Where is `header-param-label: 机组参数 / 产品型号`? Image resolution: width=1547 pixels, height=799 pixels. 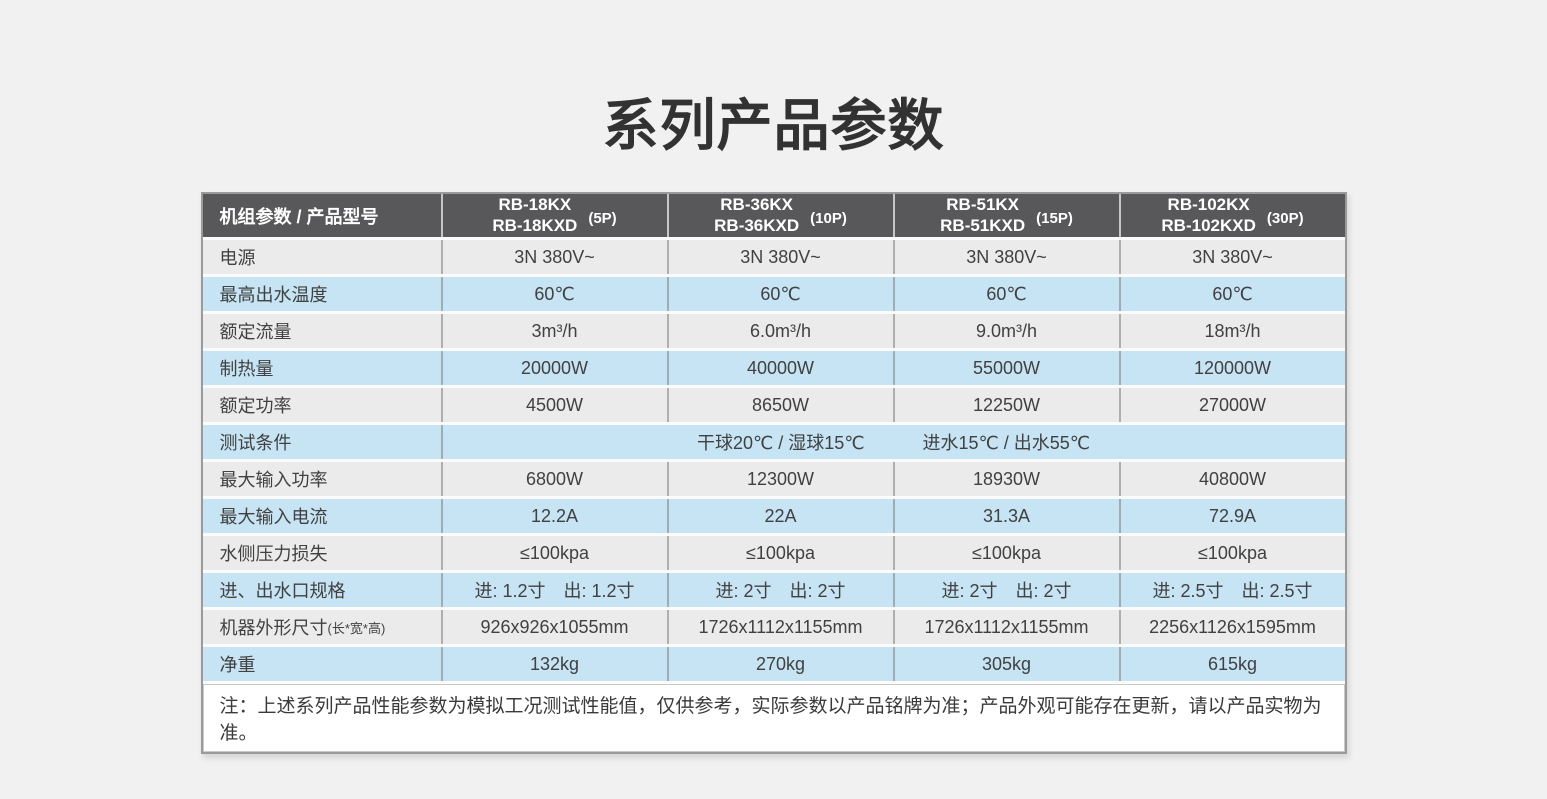
header-param-label: 机组参数 / 产品型号 is located at coordinates (321, 216).